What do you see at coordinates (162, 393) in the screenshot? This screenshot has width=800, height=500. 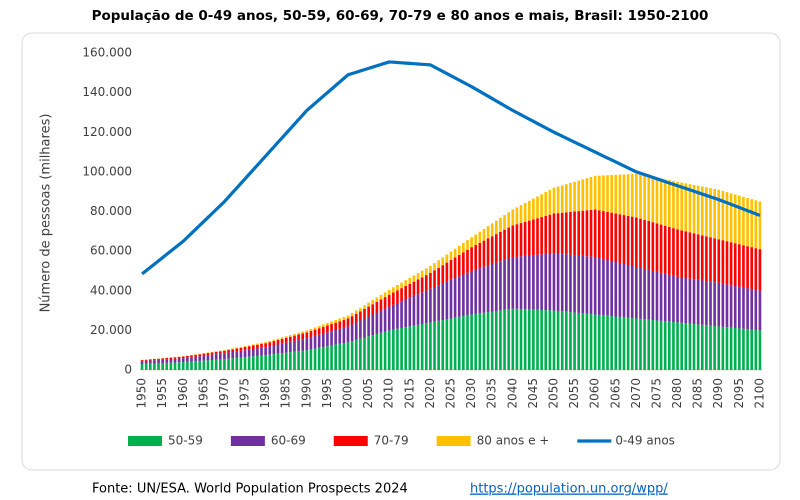 I see `x-tick-label: 1955` at bounding box center [162, 393].